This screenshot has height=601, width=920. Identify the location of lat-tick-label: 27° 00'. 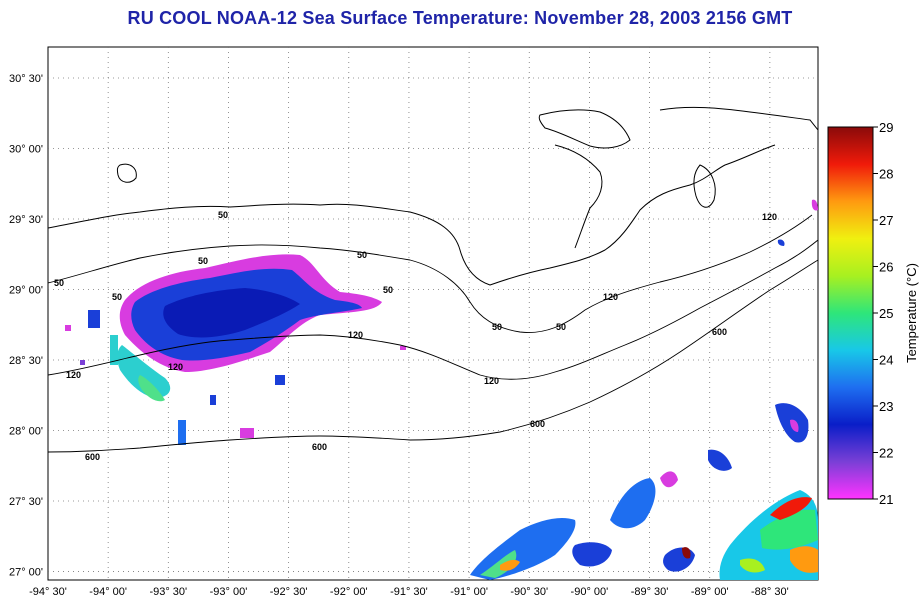
(26, 573).